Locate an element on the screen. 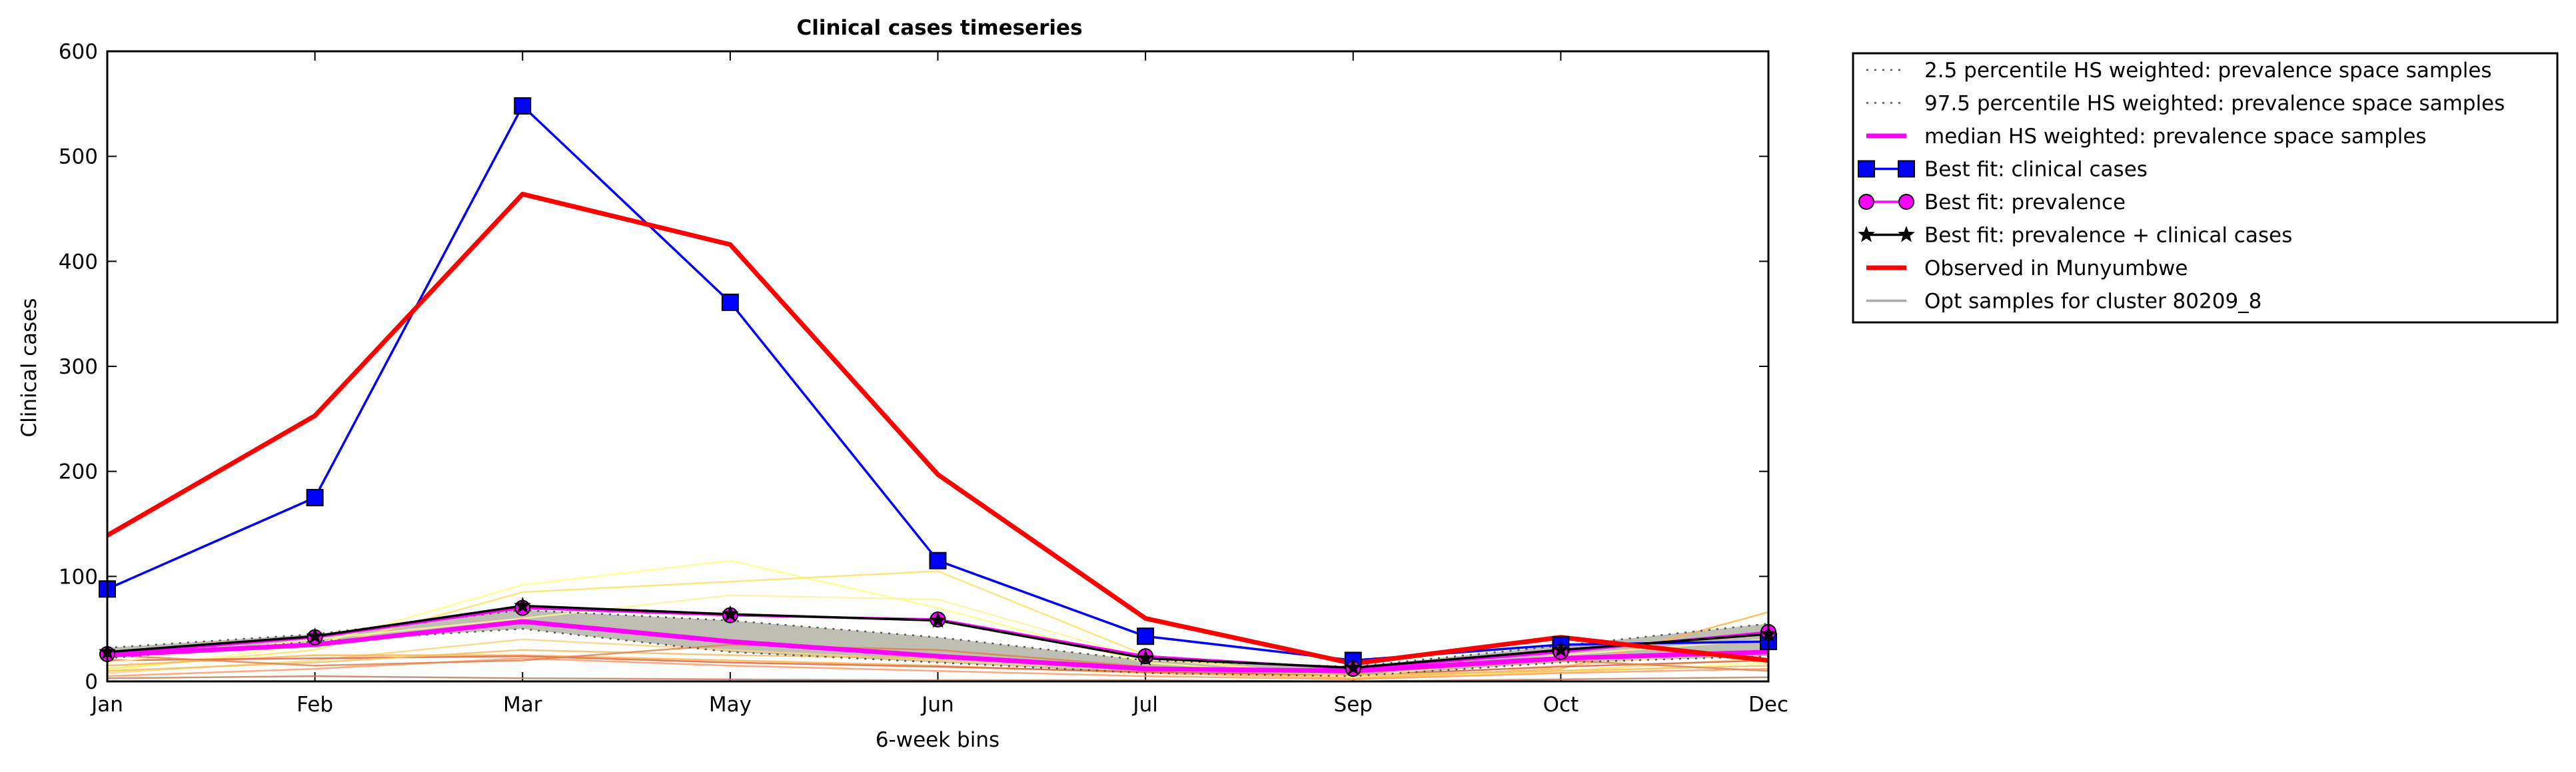 The height and width of the screenshot is (772, 2576). percentile-band is located at coordinates (938, 643).